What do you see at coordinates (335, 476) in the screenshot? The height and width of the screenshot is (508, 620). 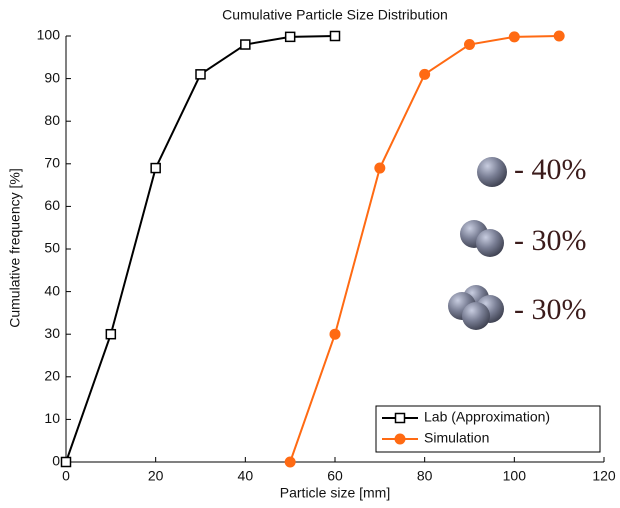 I see `x-tick-label: 60` at bounding box center [335, 476].